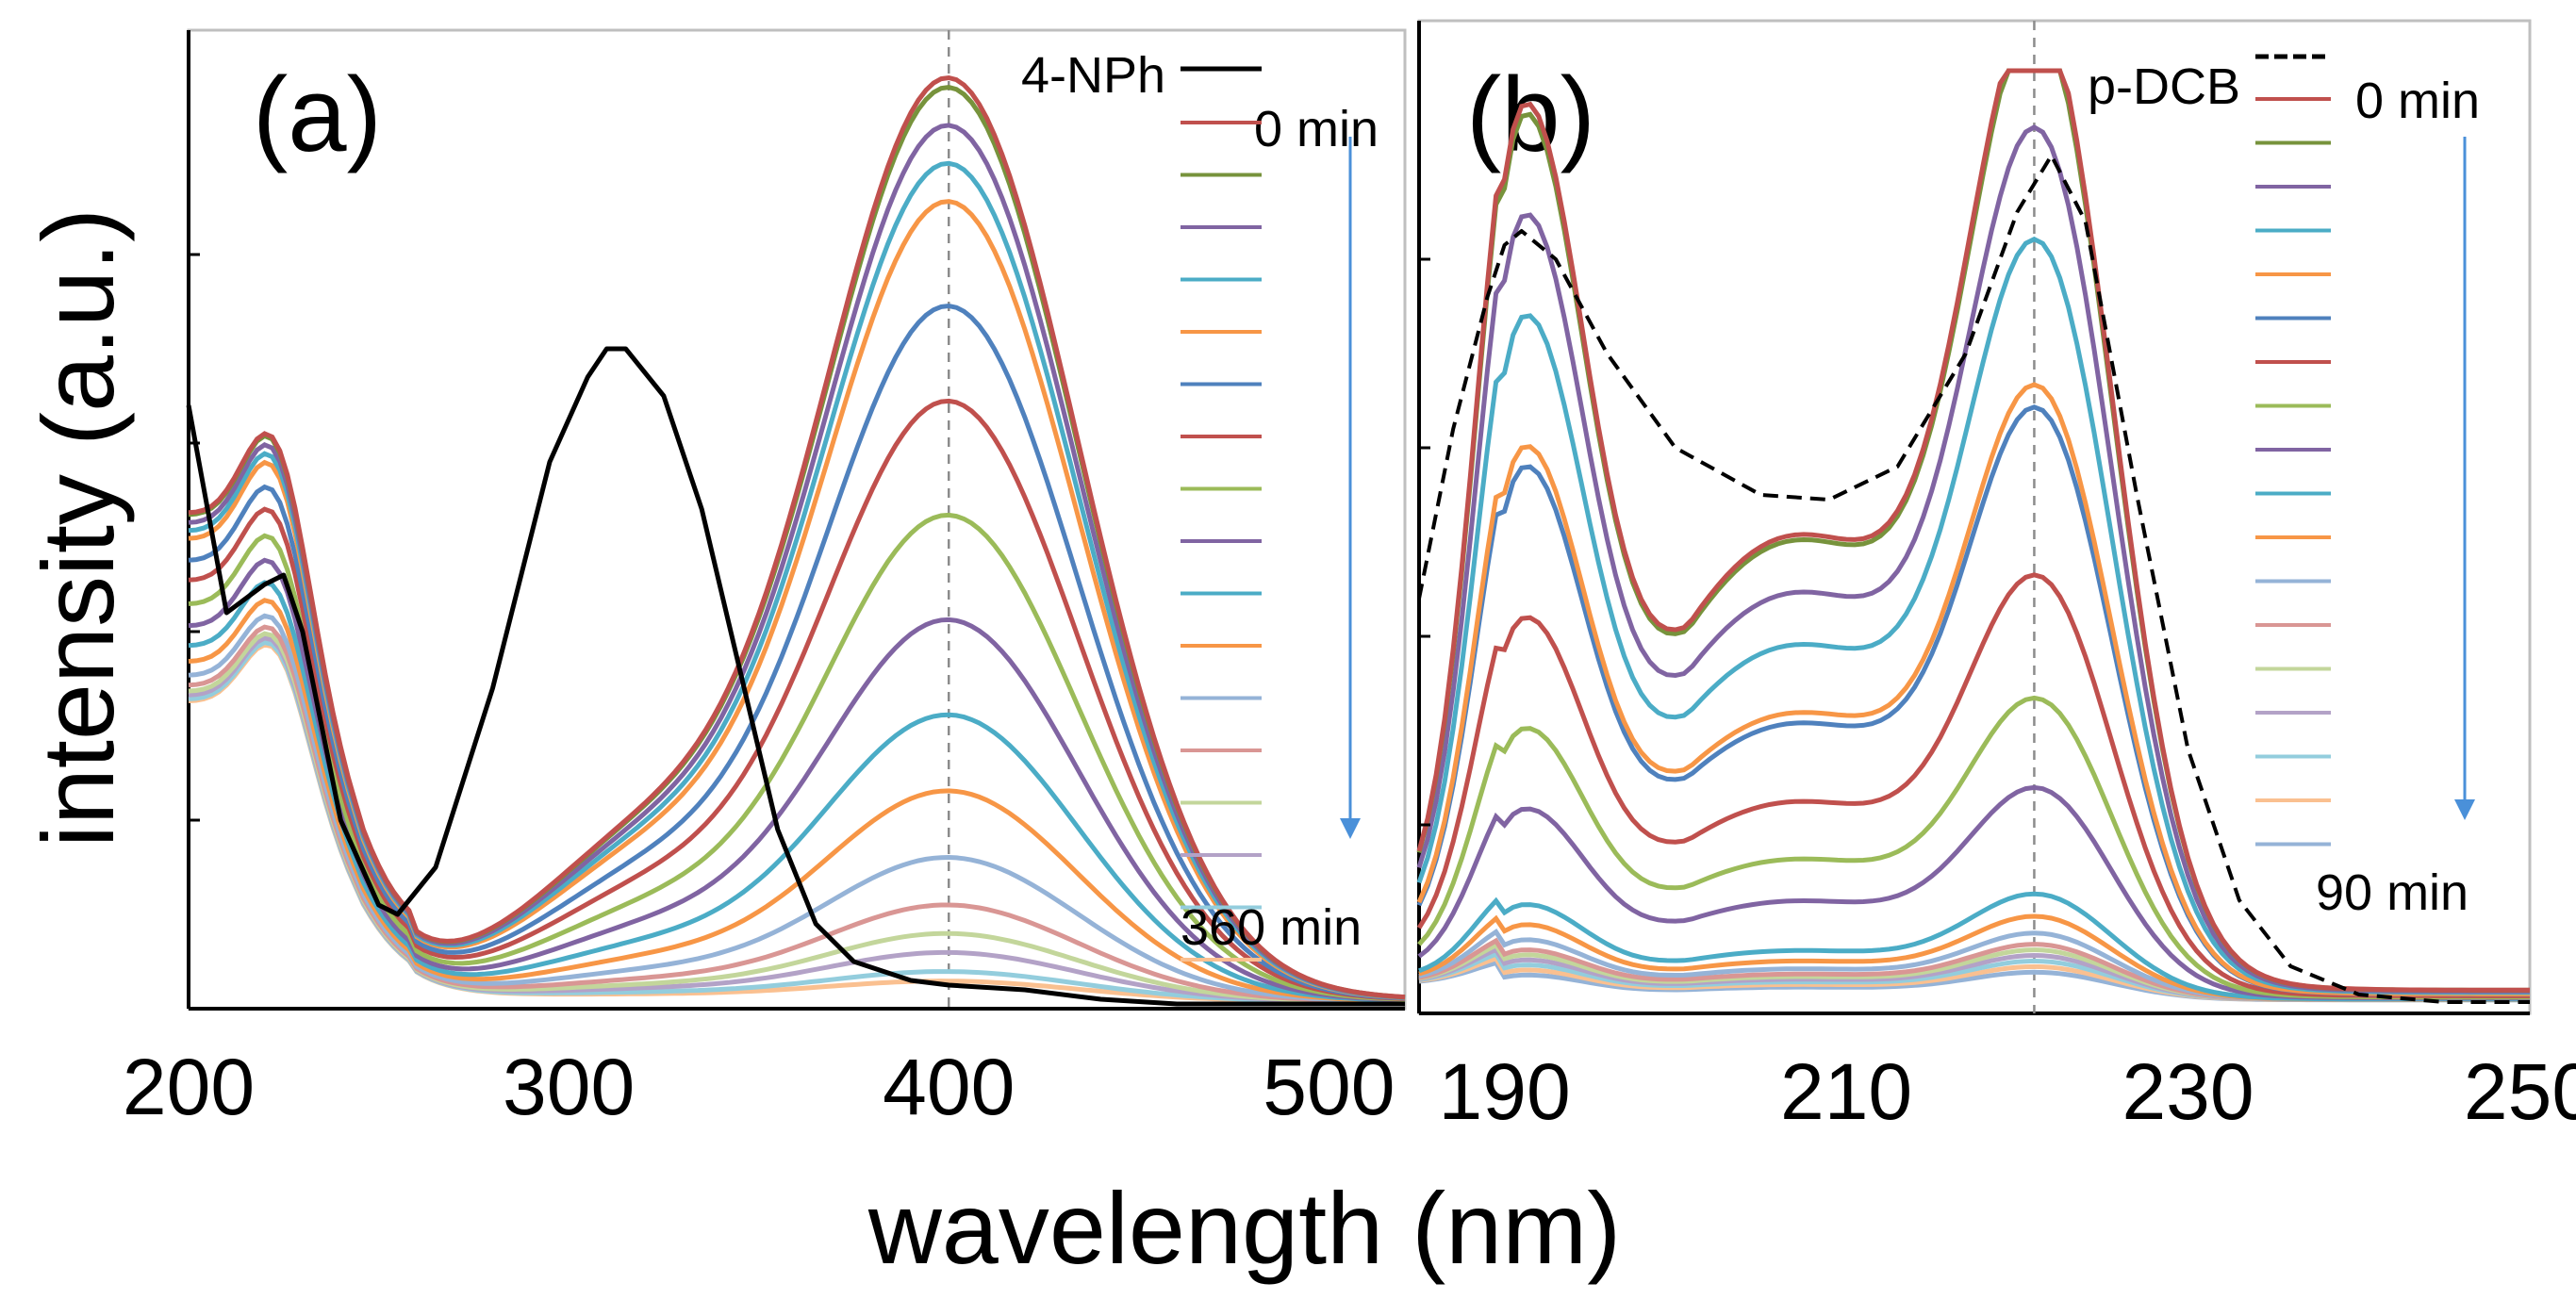 This screenshot has width=2576, height=1316. I want to click on legend-b-first-label: 0 min, so click(2417, 101).